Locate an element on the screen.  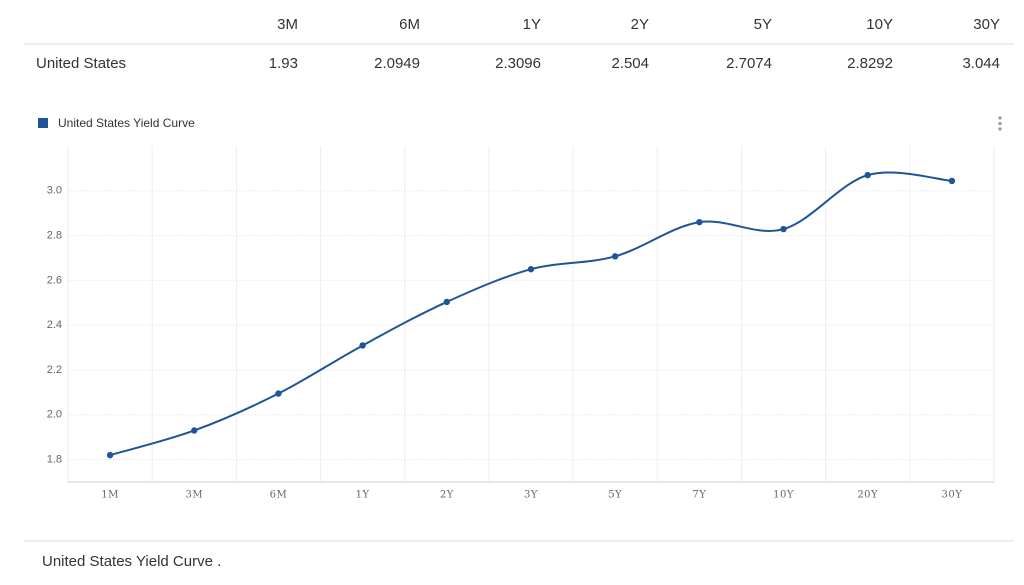
table-cell: 2.8292 is located at coordinates (870, 63).